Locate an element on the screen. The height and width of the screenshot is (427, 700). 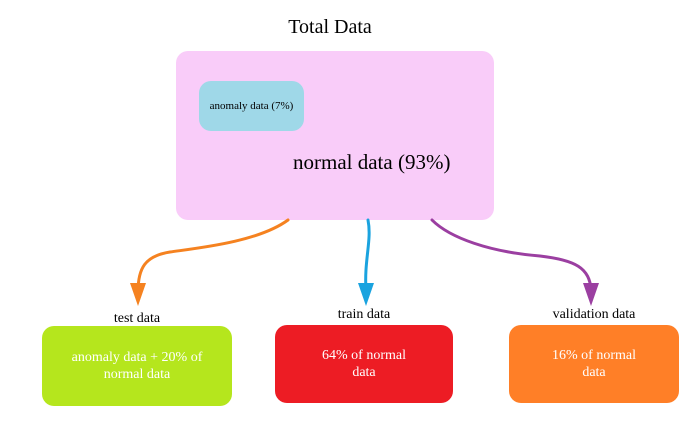
train-data-label: train data is located at coordinates (364, 314).